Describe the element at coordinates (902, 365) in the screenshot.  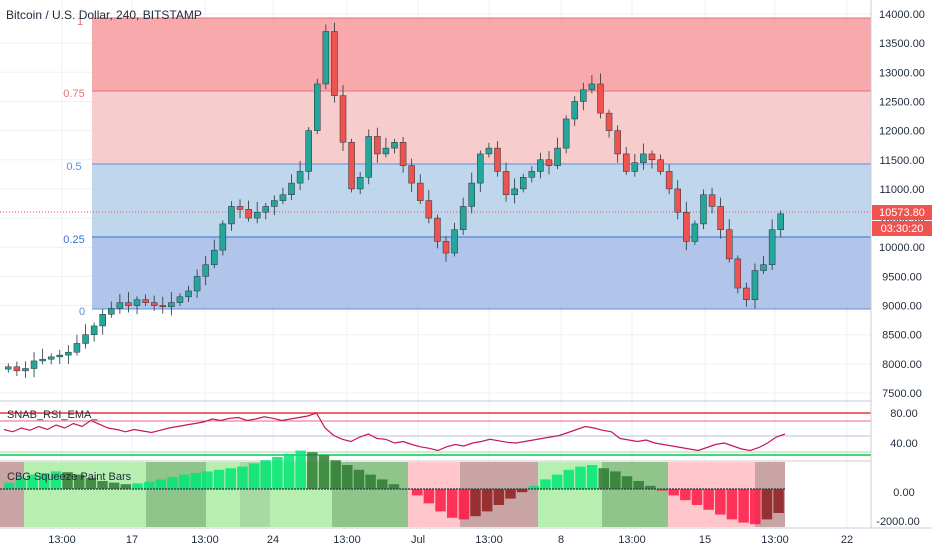
I see `price-tick-label: 8000.00` at that location.